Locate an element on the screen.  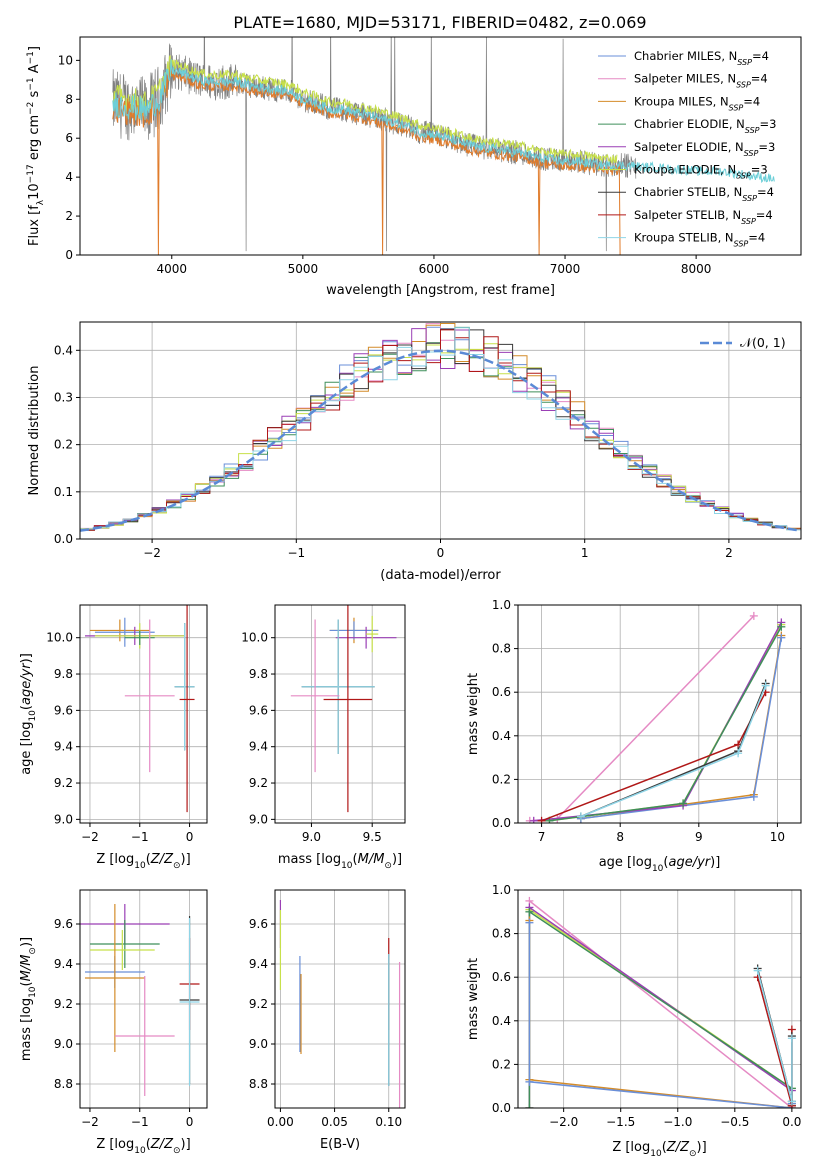
y-axis-label: mass weight is located at coordinates (473, 999).